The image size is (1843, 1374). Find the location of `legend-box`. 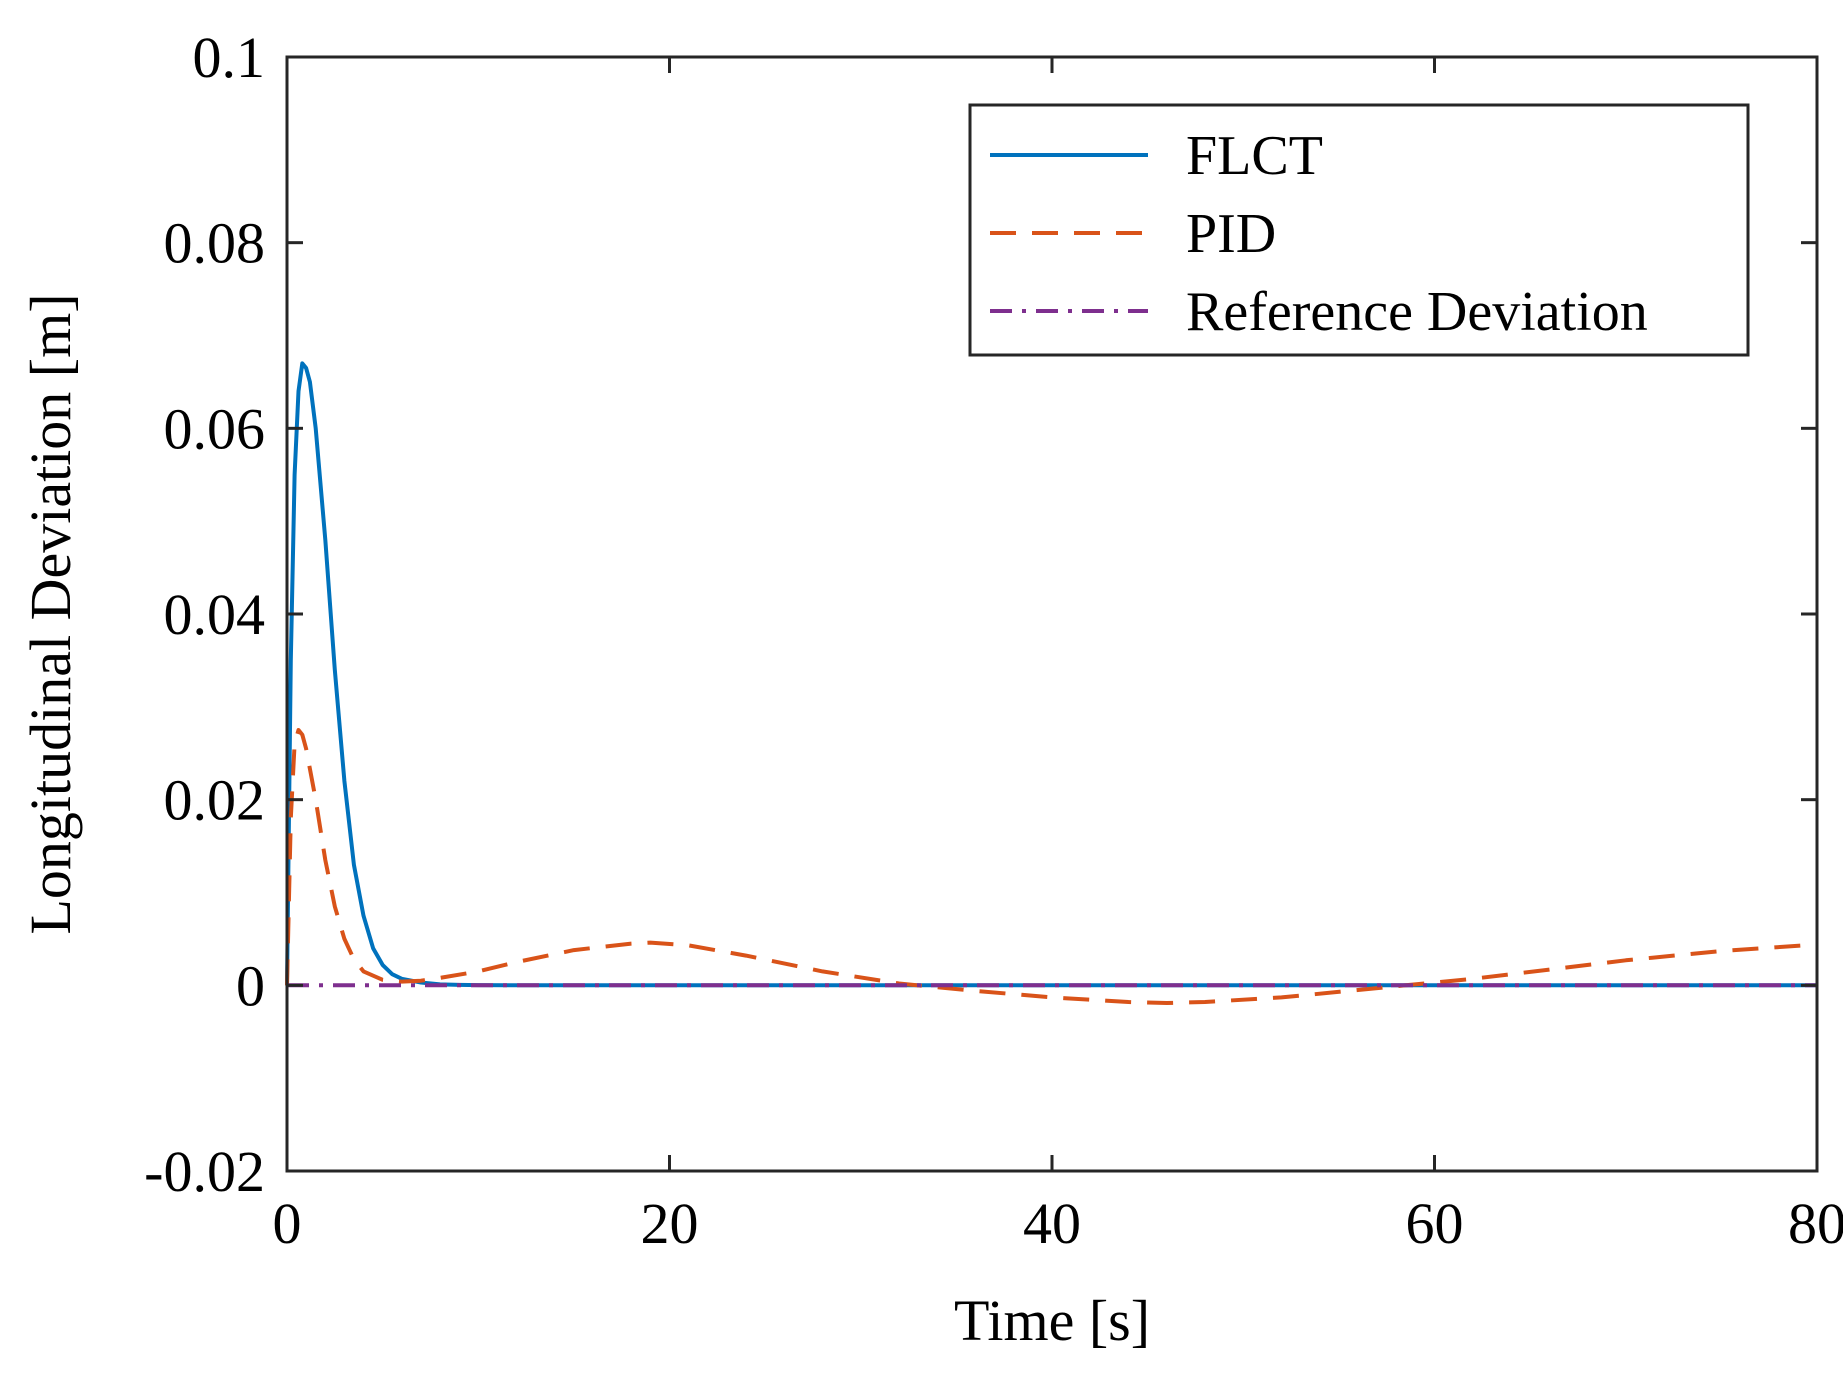

legend-box is located at coordinates (1359, 230).